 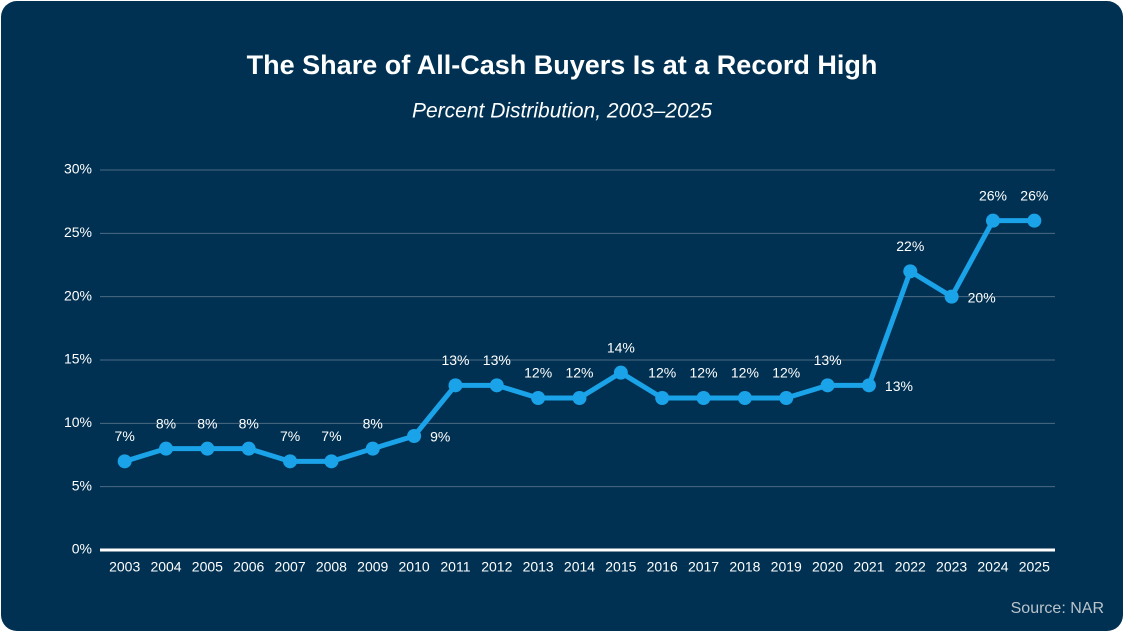 I want to click on x-tick-label: 2021, so click(x=868, y=567).